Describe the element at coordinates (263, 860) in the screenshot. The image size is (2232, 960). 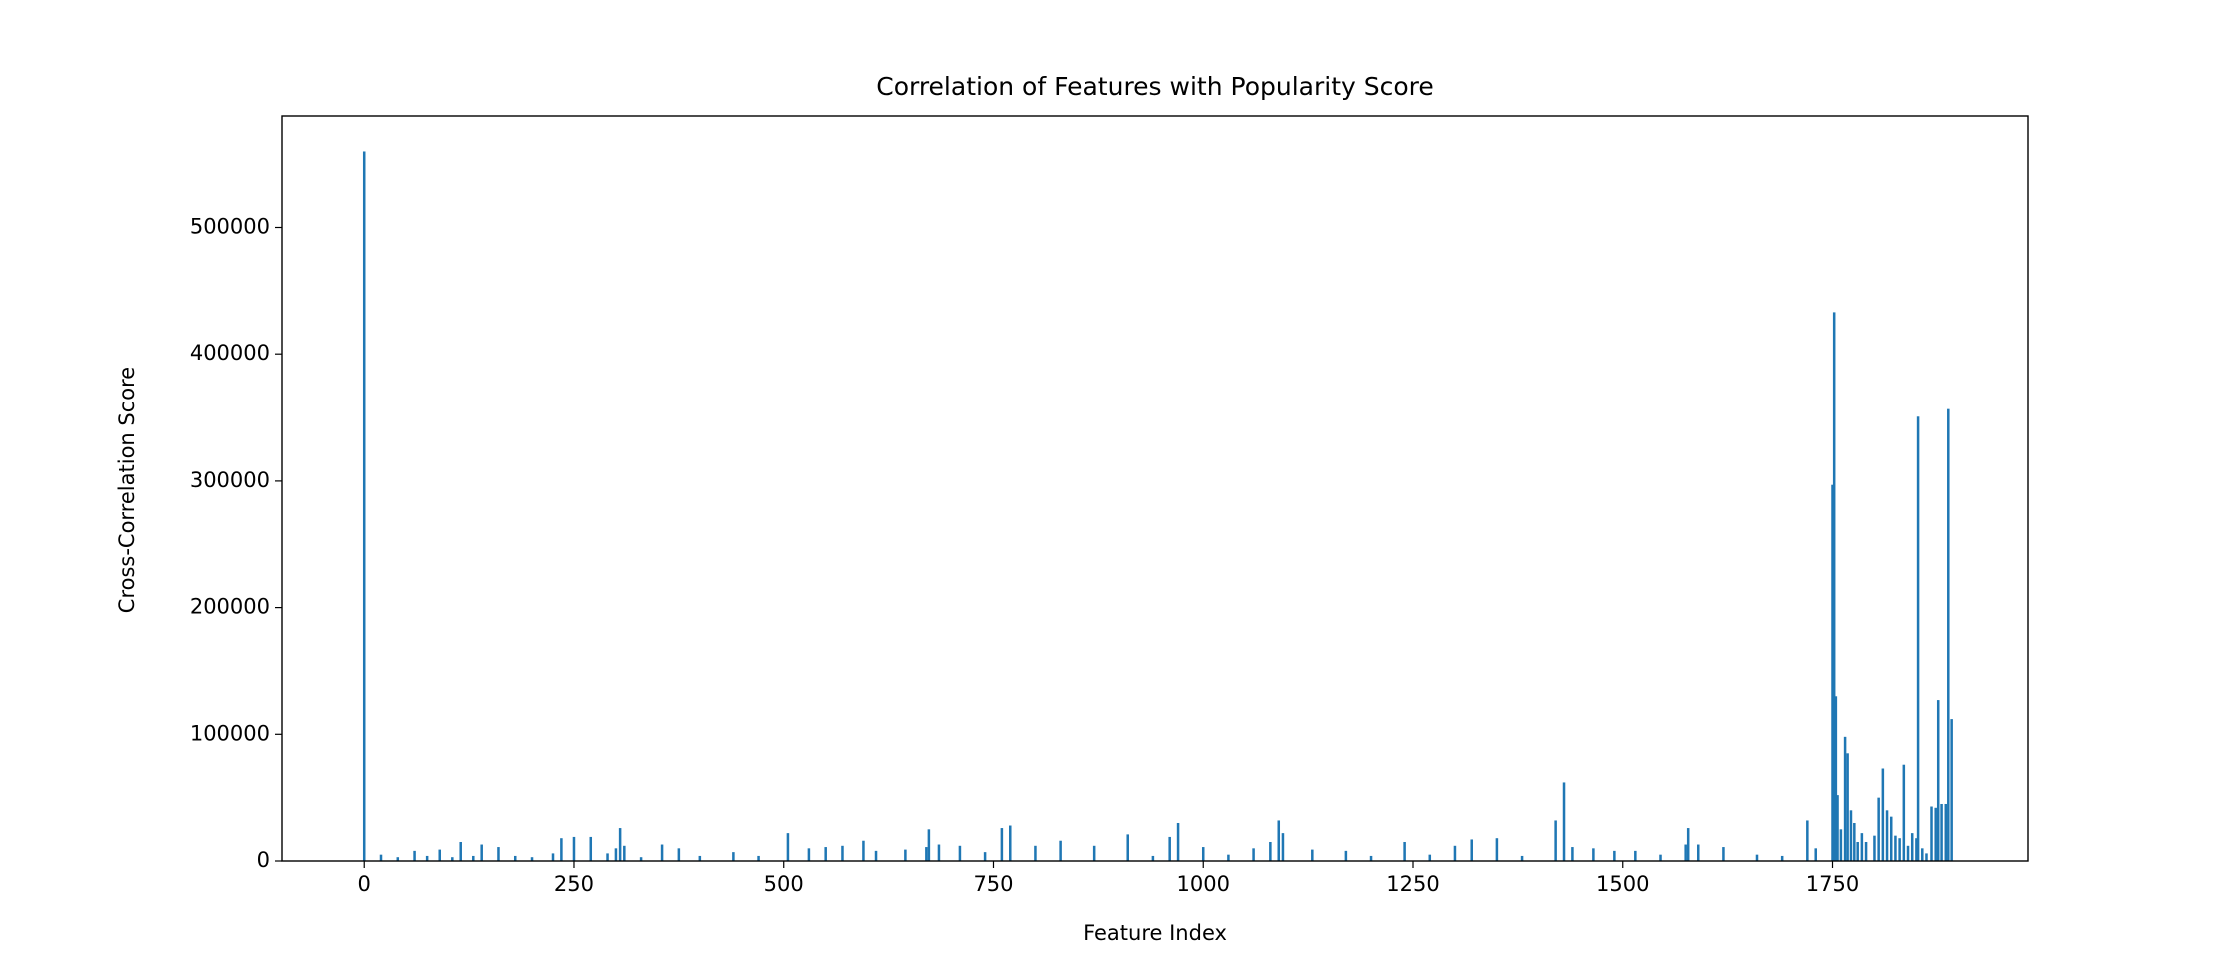
I see `y-tick-label: 0` at that location.